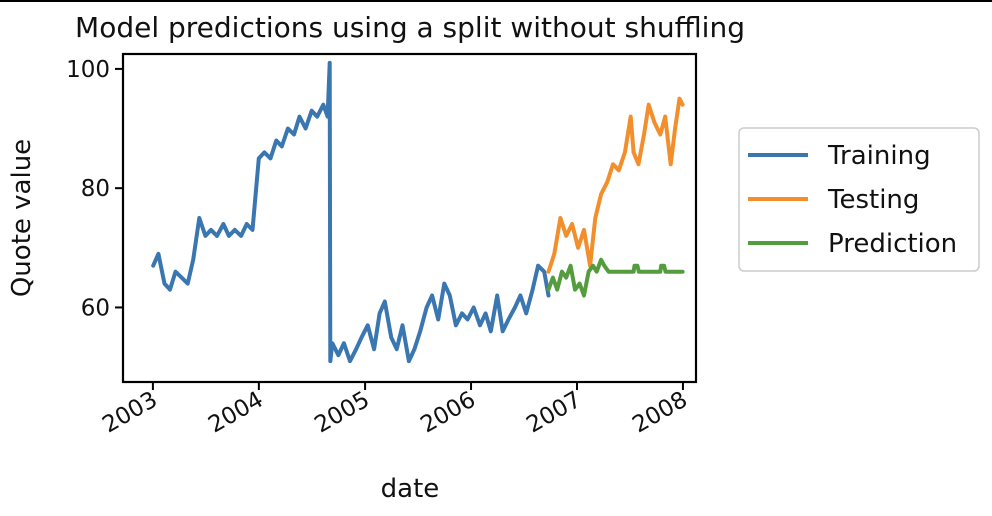 Image resolution: width=992 pixels, height=516 pixels. I want to click on x-axis: 2003 2004 2005 2006 2007 2008, so click(395, 410).